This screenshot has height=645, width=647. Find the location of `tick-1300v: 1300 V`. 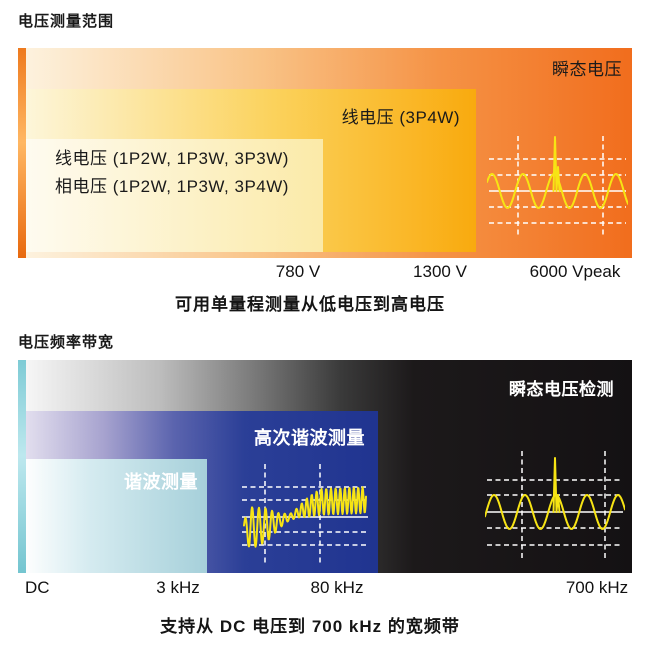

tick-1300v: 1300 V is located at coordinates (440, 271).